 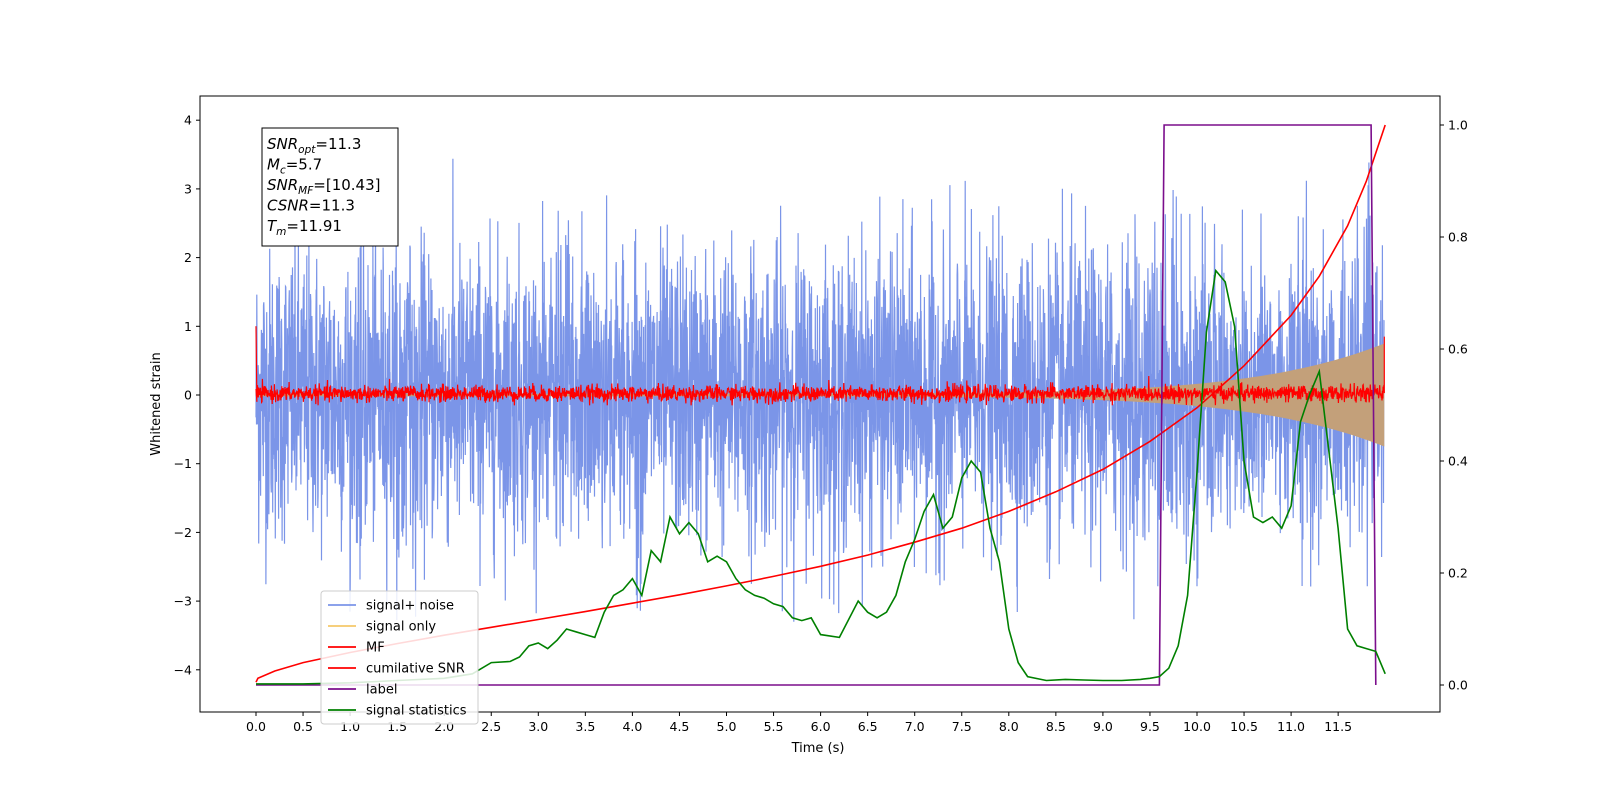 I want to click on series-mf, so click(x=820, y=366).